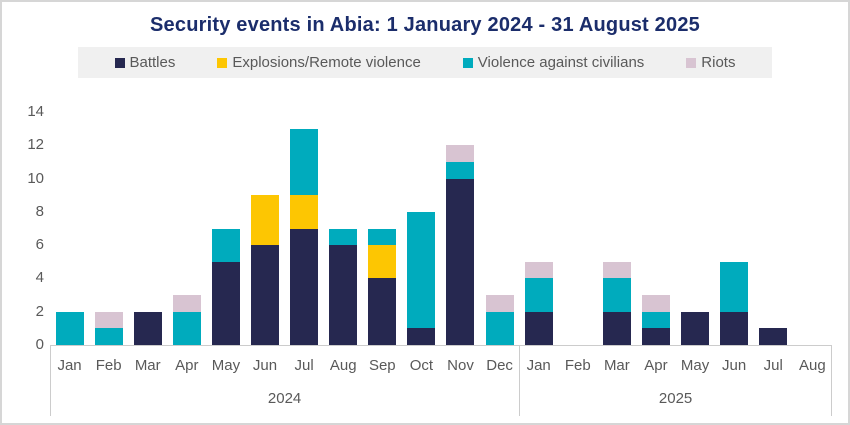  Describe the element at coordinates (695, 365) in the screenshot. I see `x-tick-label: May` at that location.